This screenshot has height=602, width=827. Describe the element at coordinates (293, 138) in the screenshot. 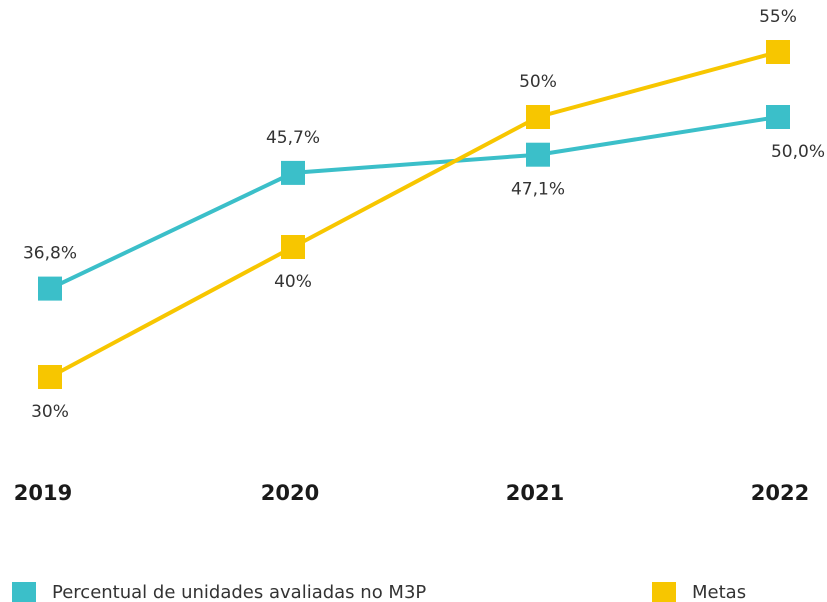

I see `value-label: 45,7%` at that location.